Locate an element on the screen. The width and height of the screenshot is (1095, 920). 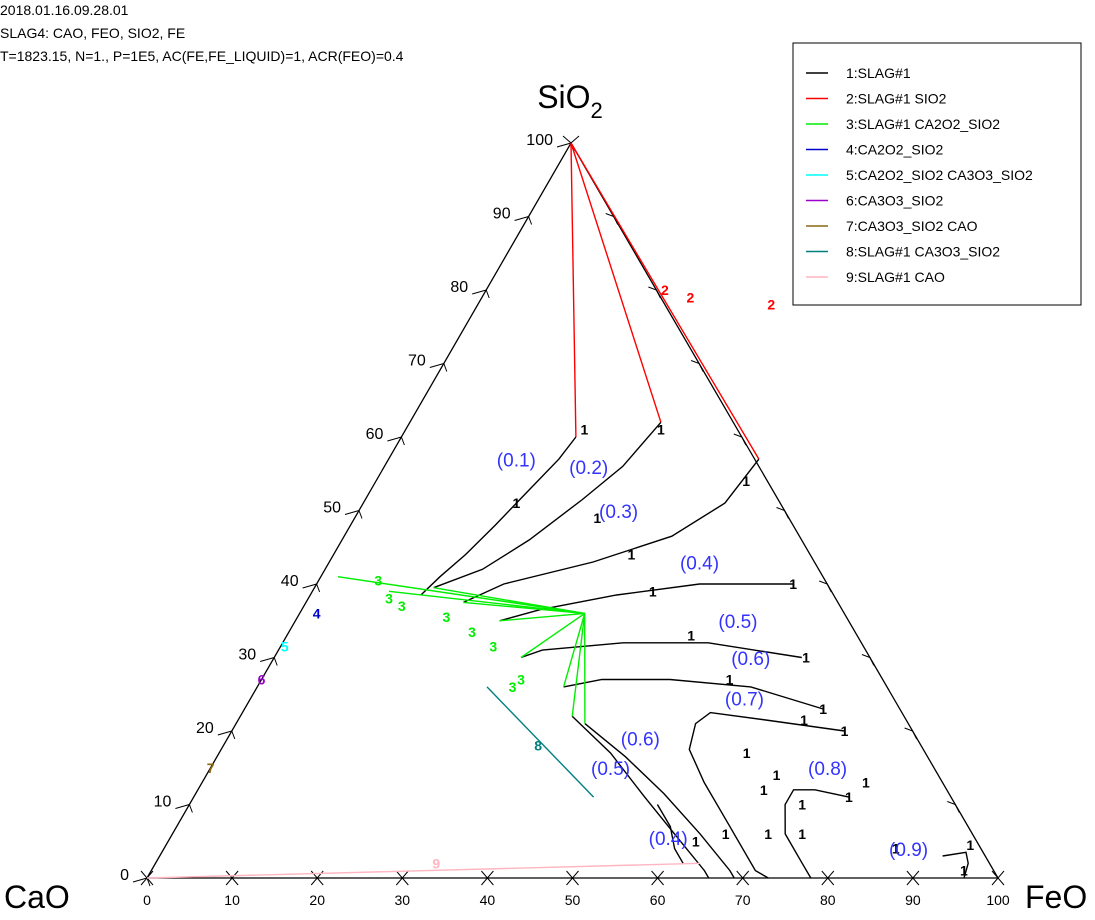
bottom-tick-label: 100 is located at coordinates (998, 900).